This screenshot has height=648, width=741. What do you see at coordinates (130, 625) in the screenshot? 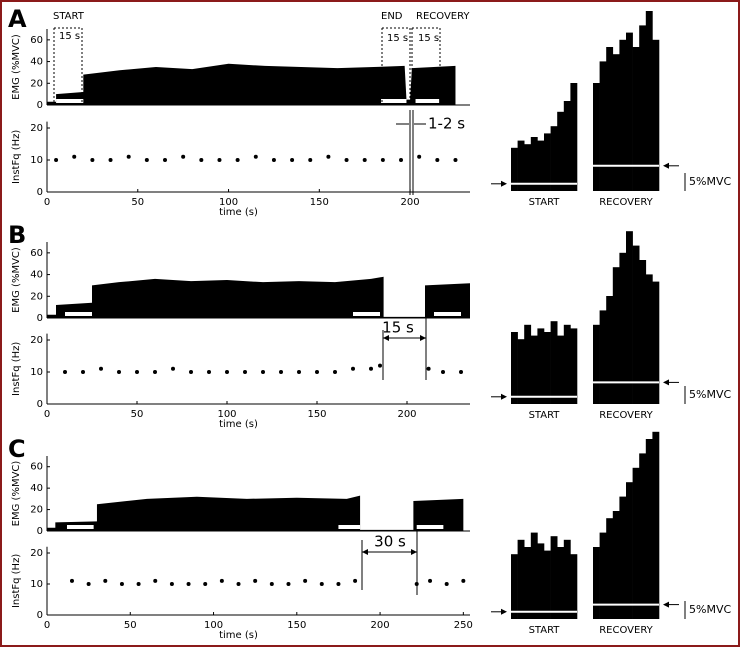
I see `x-tick-label: 50` at bounding box center [130, 625].